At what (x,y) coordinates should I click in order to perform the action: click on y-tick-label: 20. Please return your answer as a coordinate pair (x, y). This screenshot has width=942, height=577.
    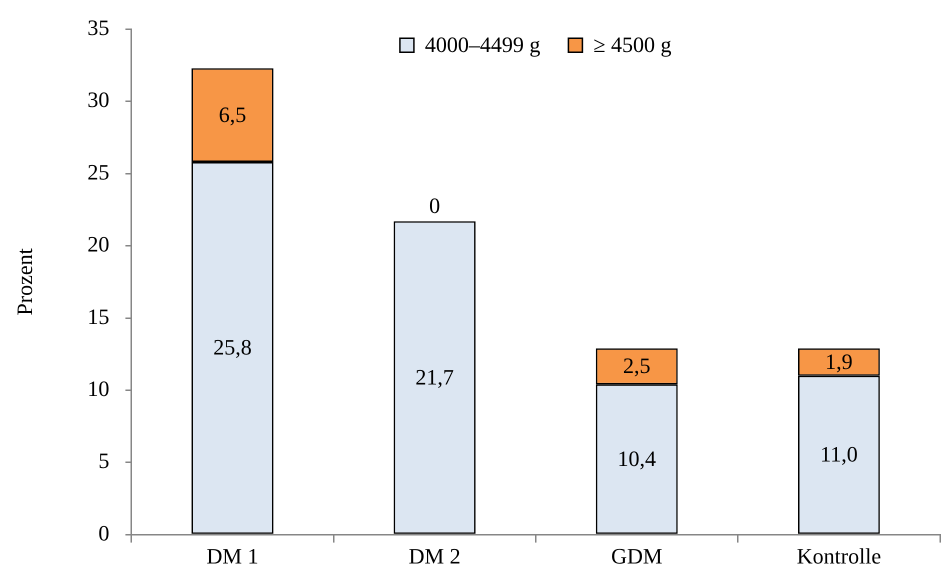
    Looking at the image, I should click on (98, 244).